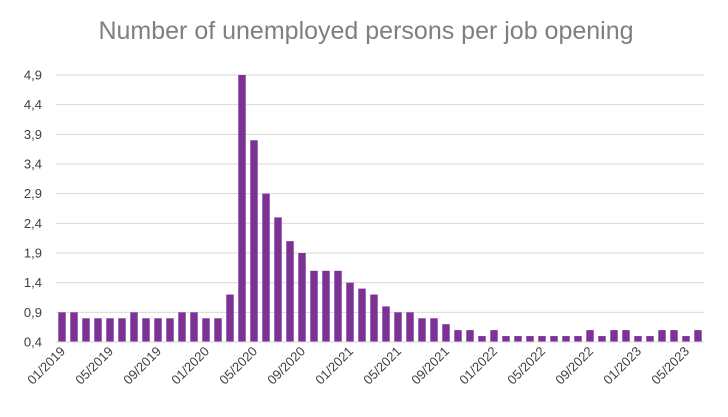  I want to click on y-tick-label: 4,9, so click(33, 75).